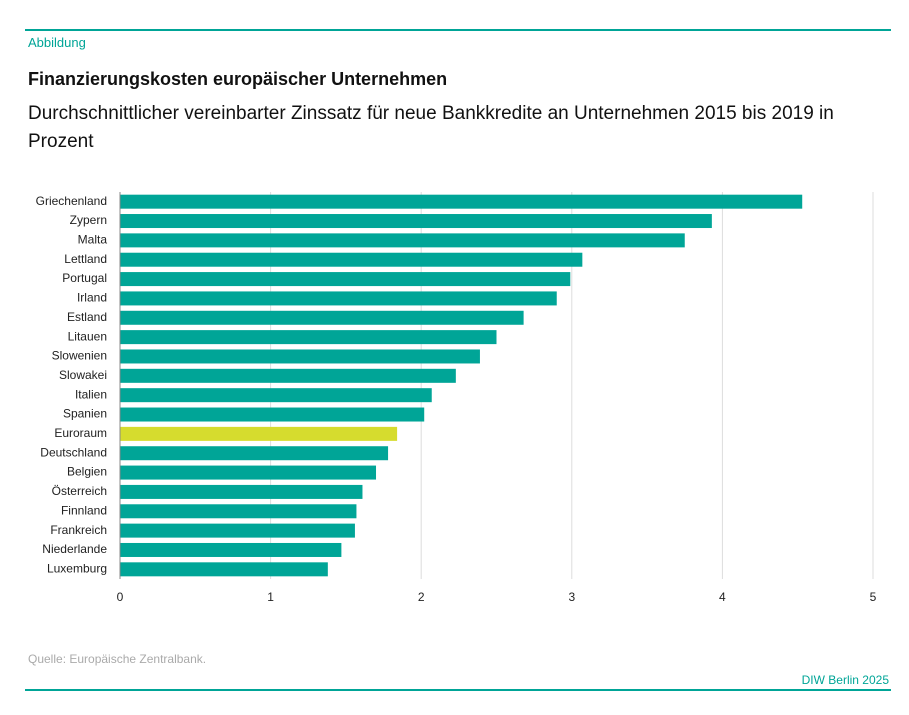 The image size is (909, 715). Describe the element at coordinates (74, 549) in the screenshot. I see `y-tick-label: Niederlande` at that location.